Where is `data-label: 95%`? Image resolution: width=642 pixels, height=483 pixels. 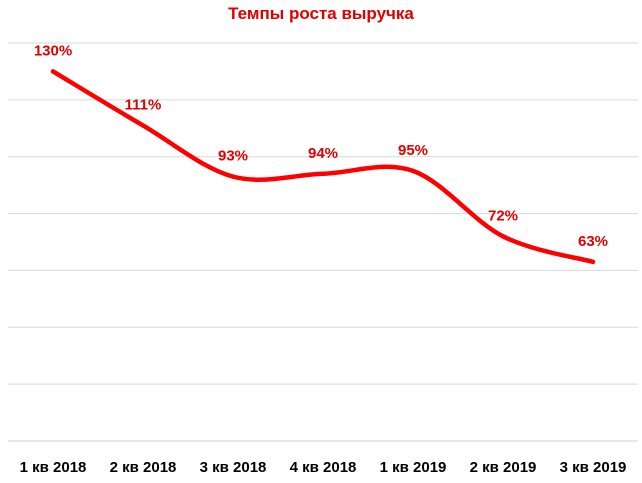
data-label: 95% is located at coordinates (413, 150).